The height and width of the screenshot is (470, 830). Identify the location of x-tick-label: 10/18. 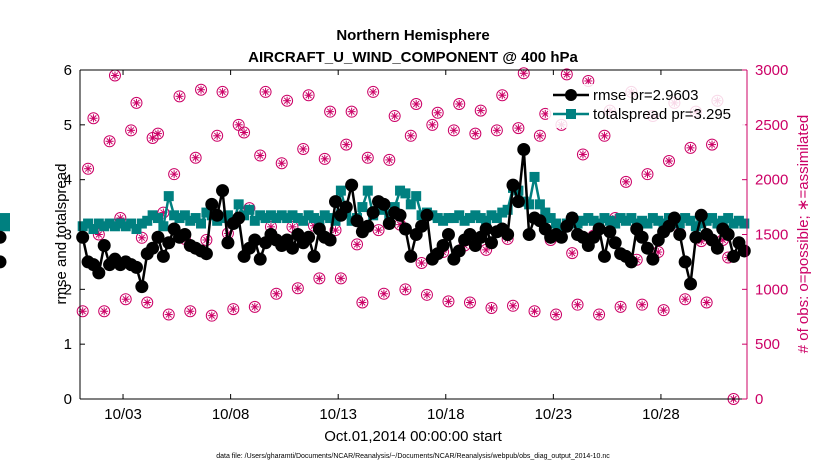
(446, 414).